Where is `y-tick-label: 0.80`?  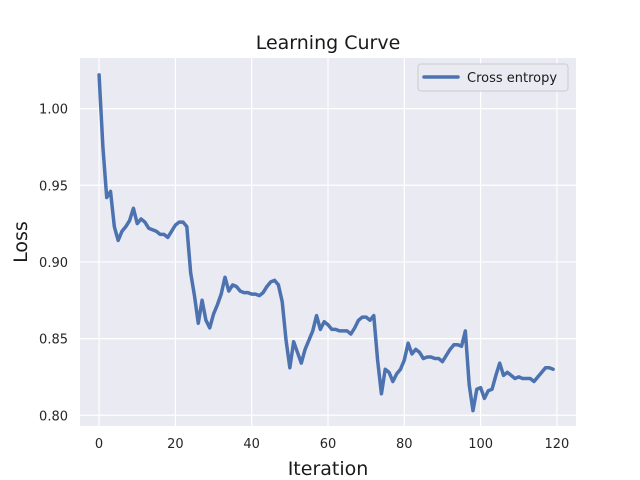 y-tick-label: 0.80 is located at coordinates (53, 416).